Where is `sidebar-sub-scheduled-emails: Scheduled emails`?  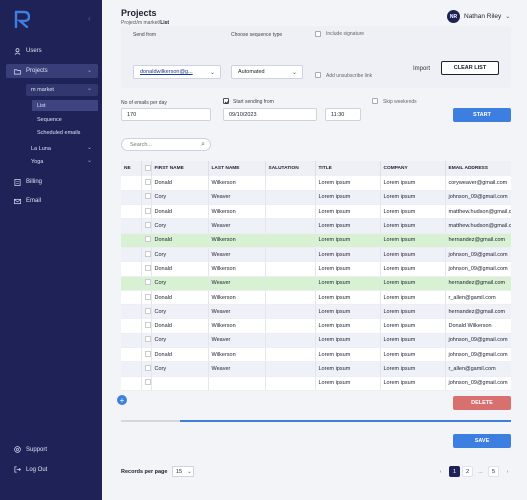
sidebar-sub-scheduled-emails: Scheduled emails is located at coordinates (65, 132).